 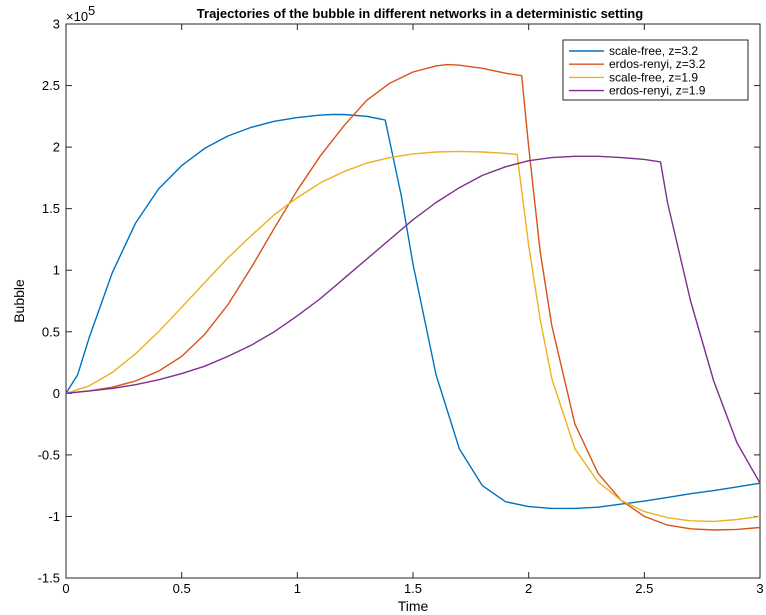 I want to click on x-tick-label: 2, so click(x=528, y=588).